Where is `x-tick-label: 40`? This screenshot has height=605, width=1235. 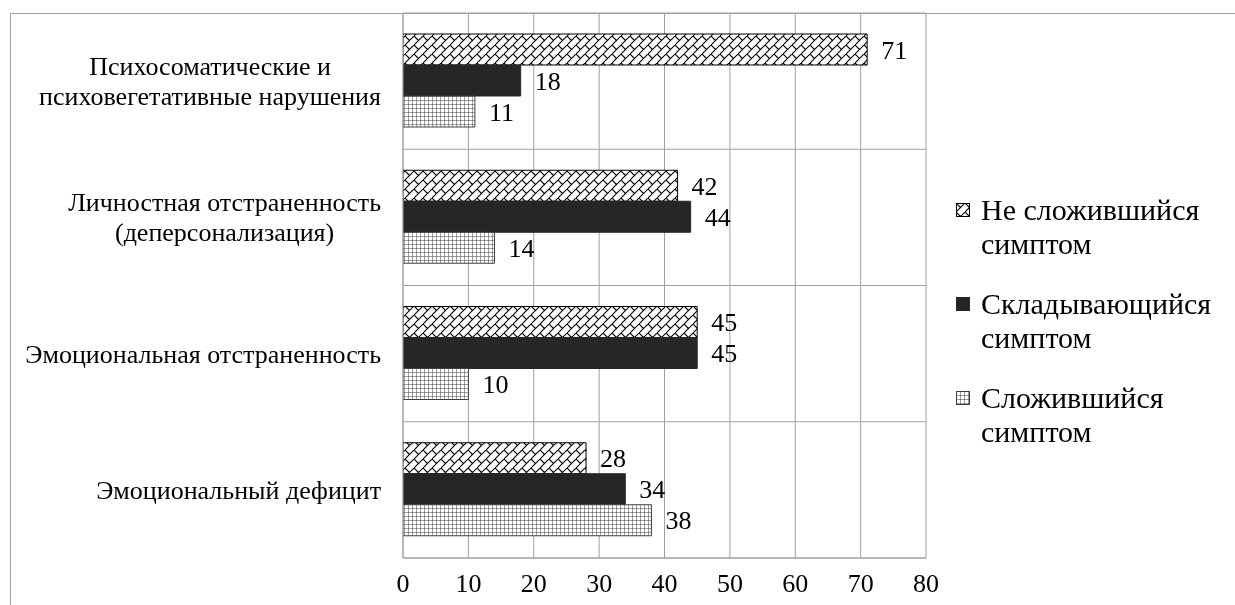
x-tick-label: 40 is located at coordinates (664, 584).